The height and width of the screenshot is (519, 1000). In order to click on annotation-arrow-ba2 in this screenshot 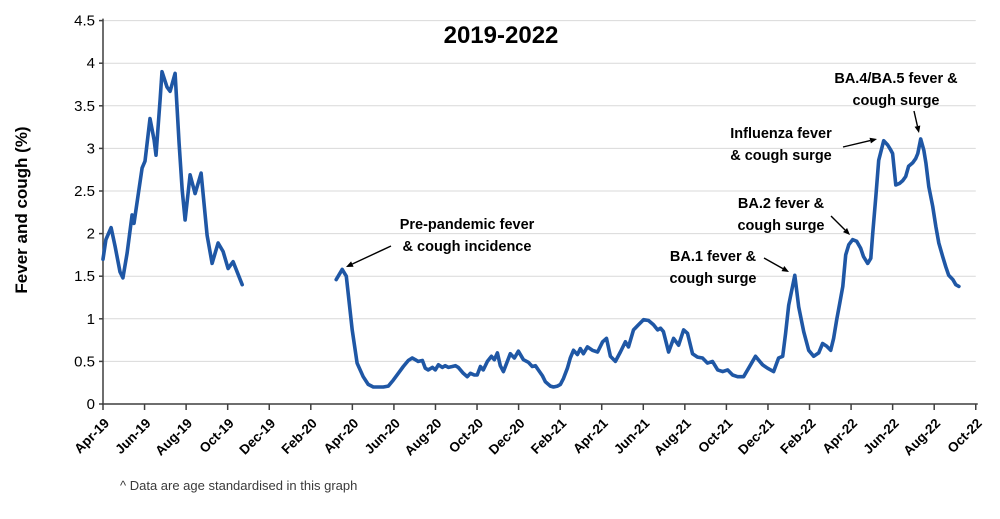, I will do `click(838, 223)`.